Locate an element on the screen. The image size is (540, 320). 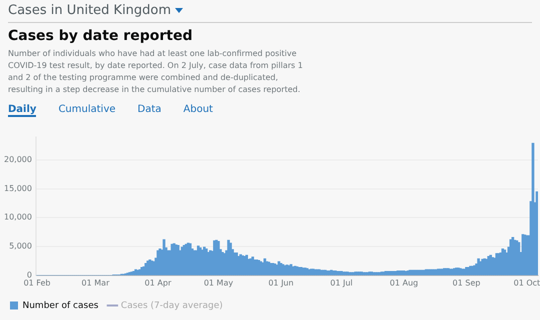
x-tick-label: 01 Apr is located at coordinates (158, 283).